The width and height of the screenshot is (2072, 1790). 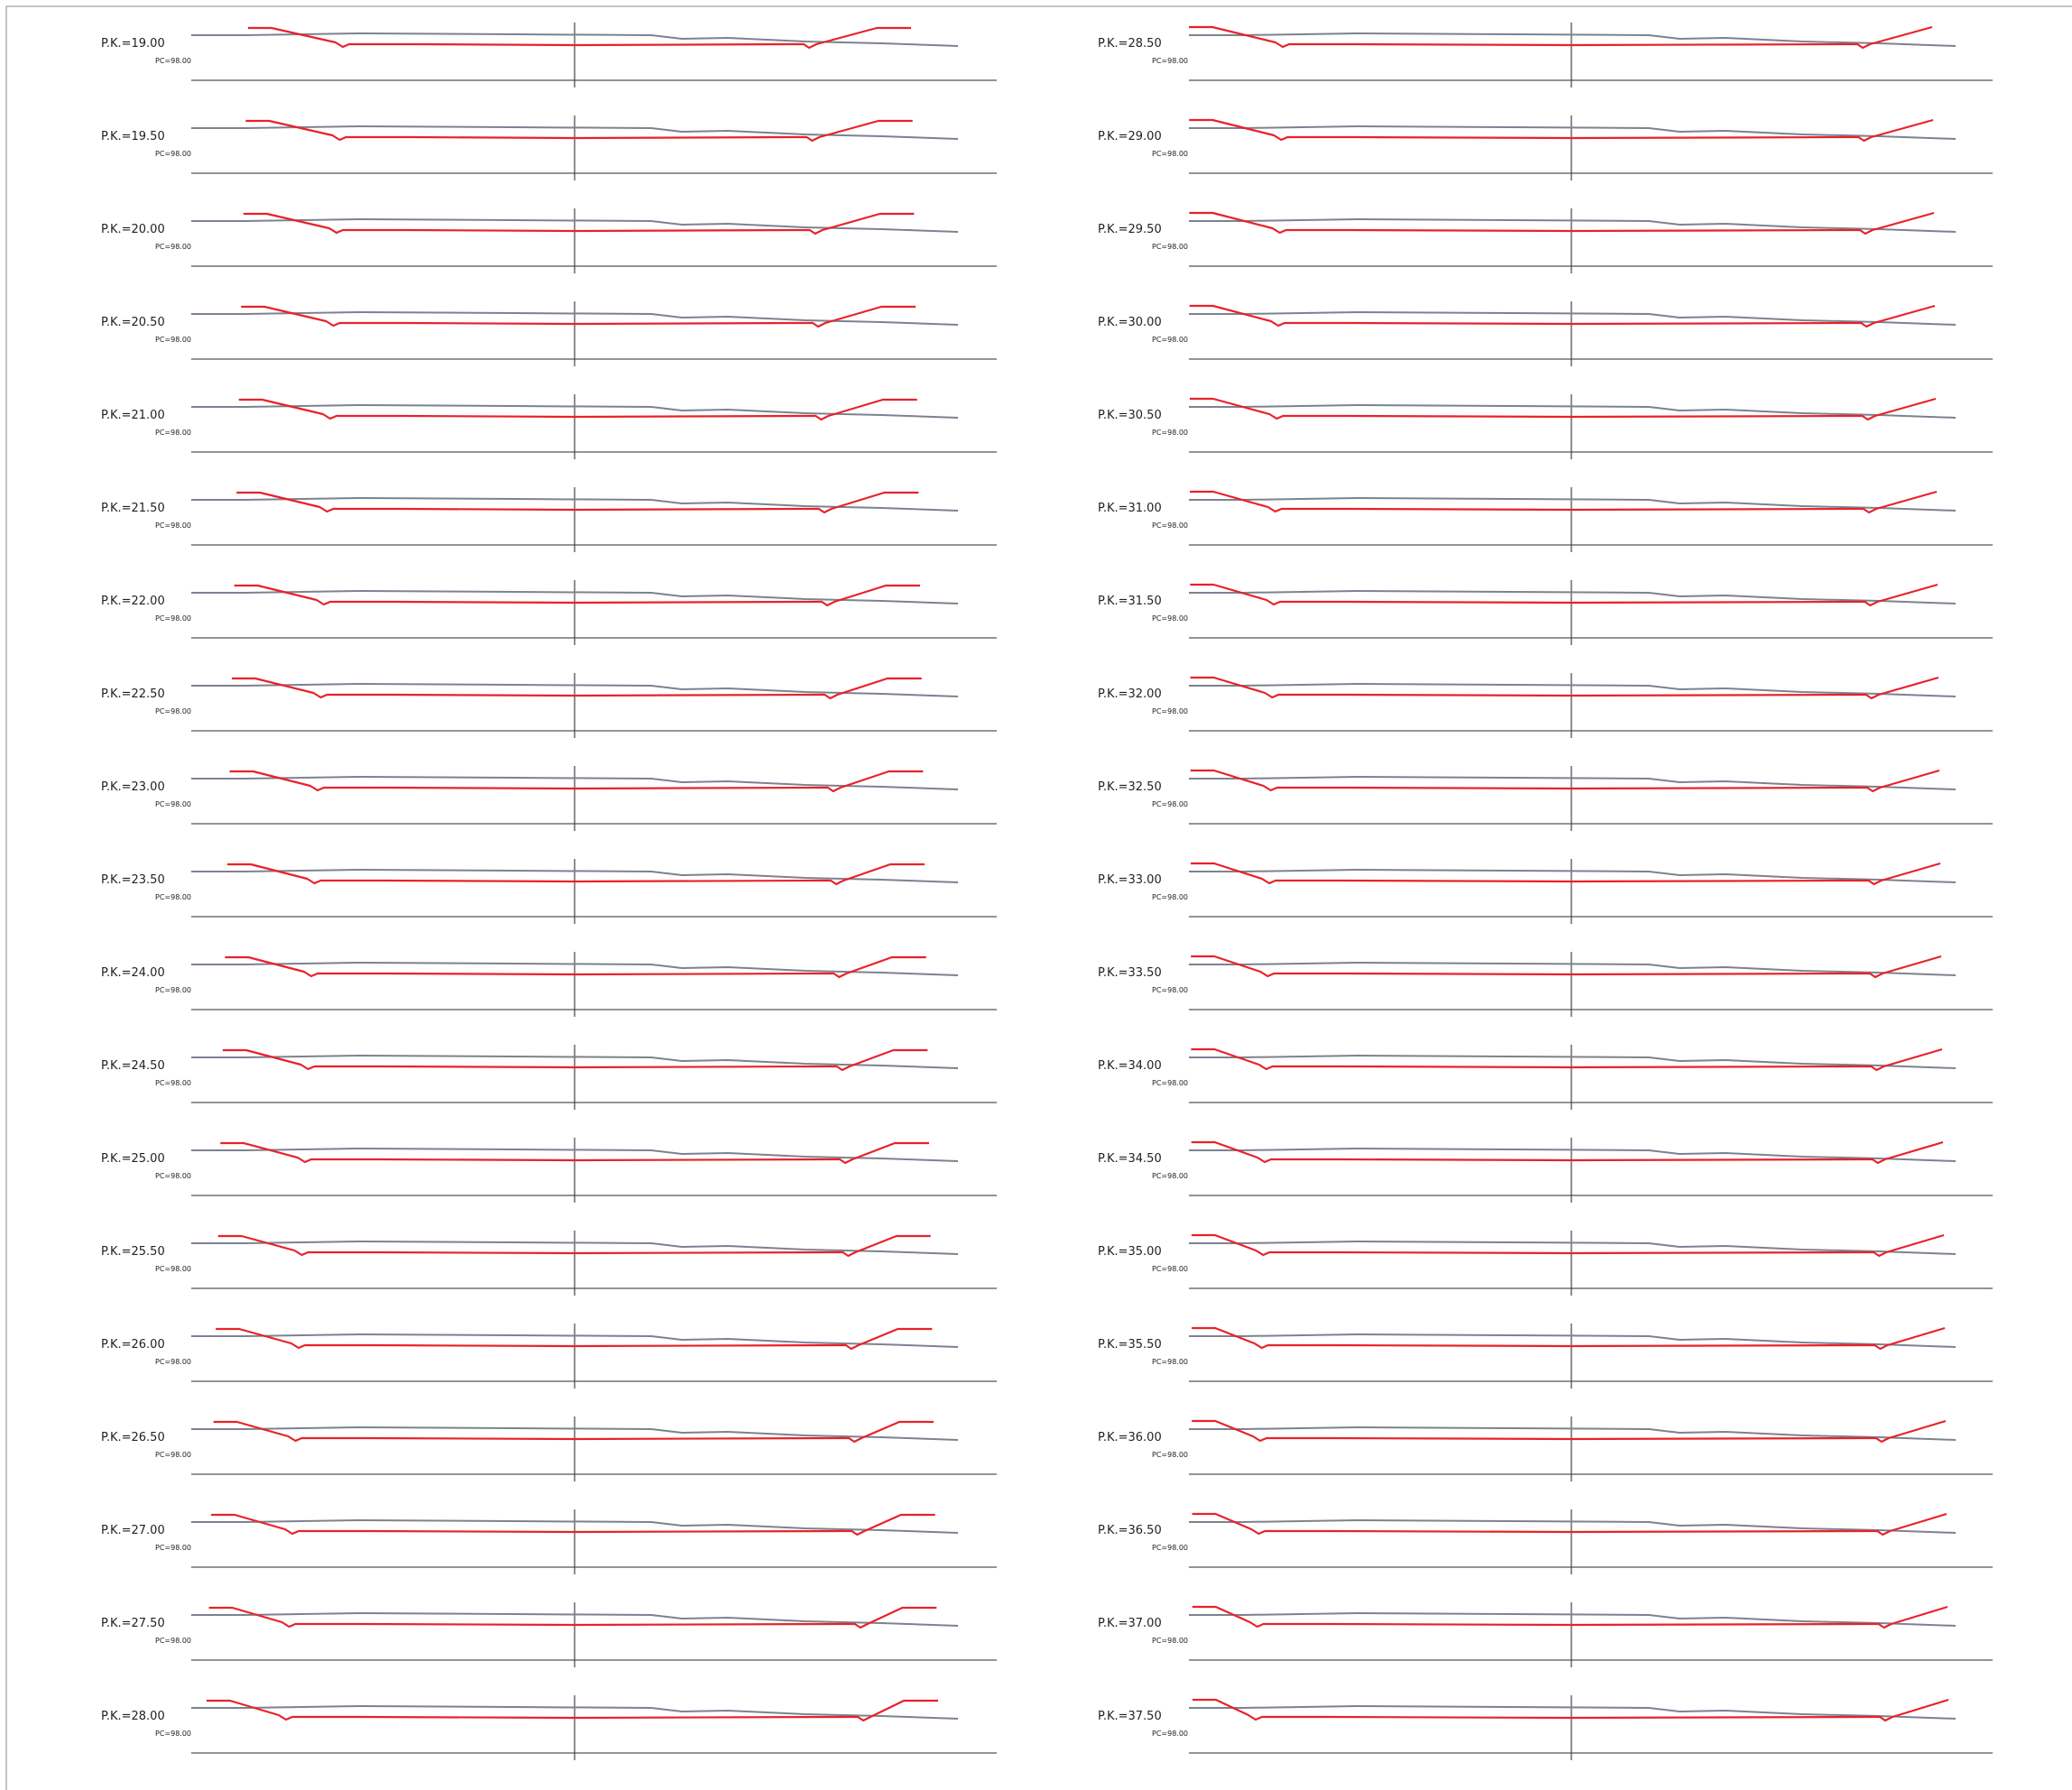 What do you see at coordinates (549, 1634) in the screenshot?
I see `cross-section: P.K.=27.50 PC=98.00` at bounding box center [549, 1634].